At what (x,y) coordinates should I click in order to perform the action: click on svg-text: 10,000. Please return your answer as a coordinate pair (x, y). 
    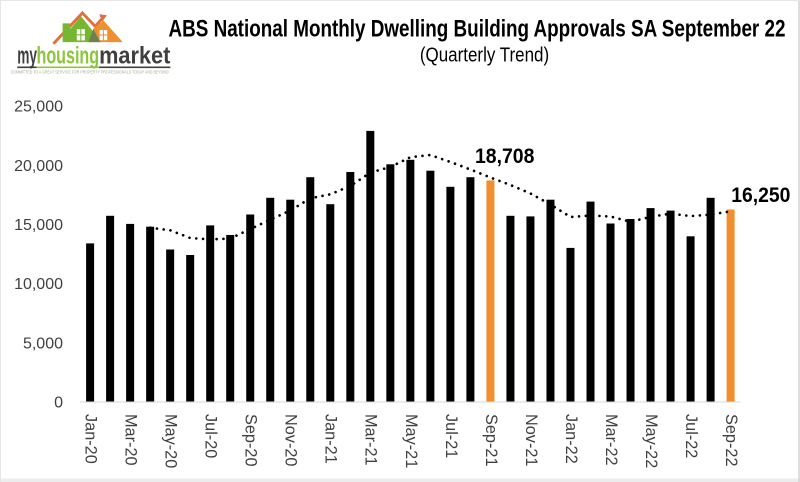
    Looking at the image, I should click on (38, 284).